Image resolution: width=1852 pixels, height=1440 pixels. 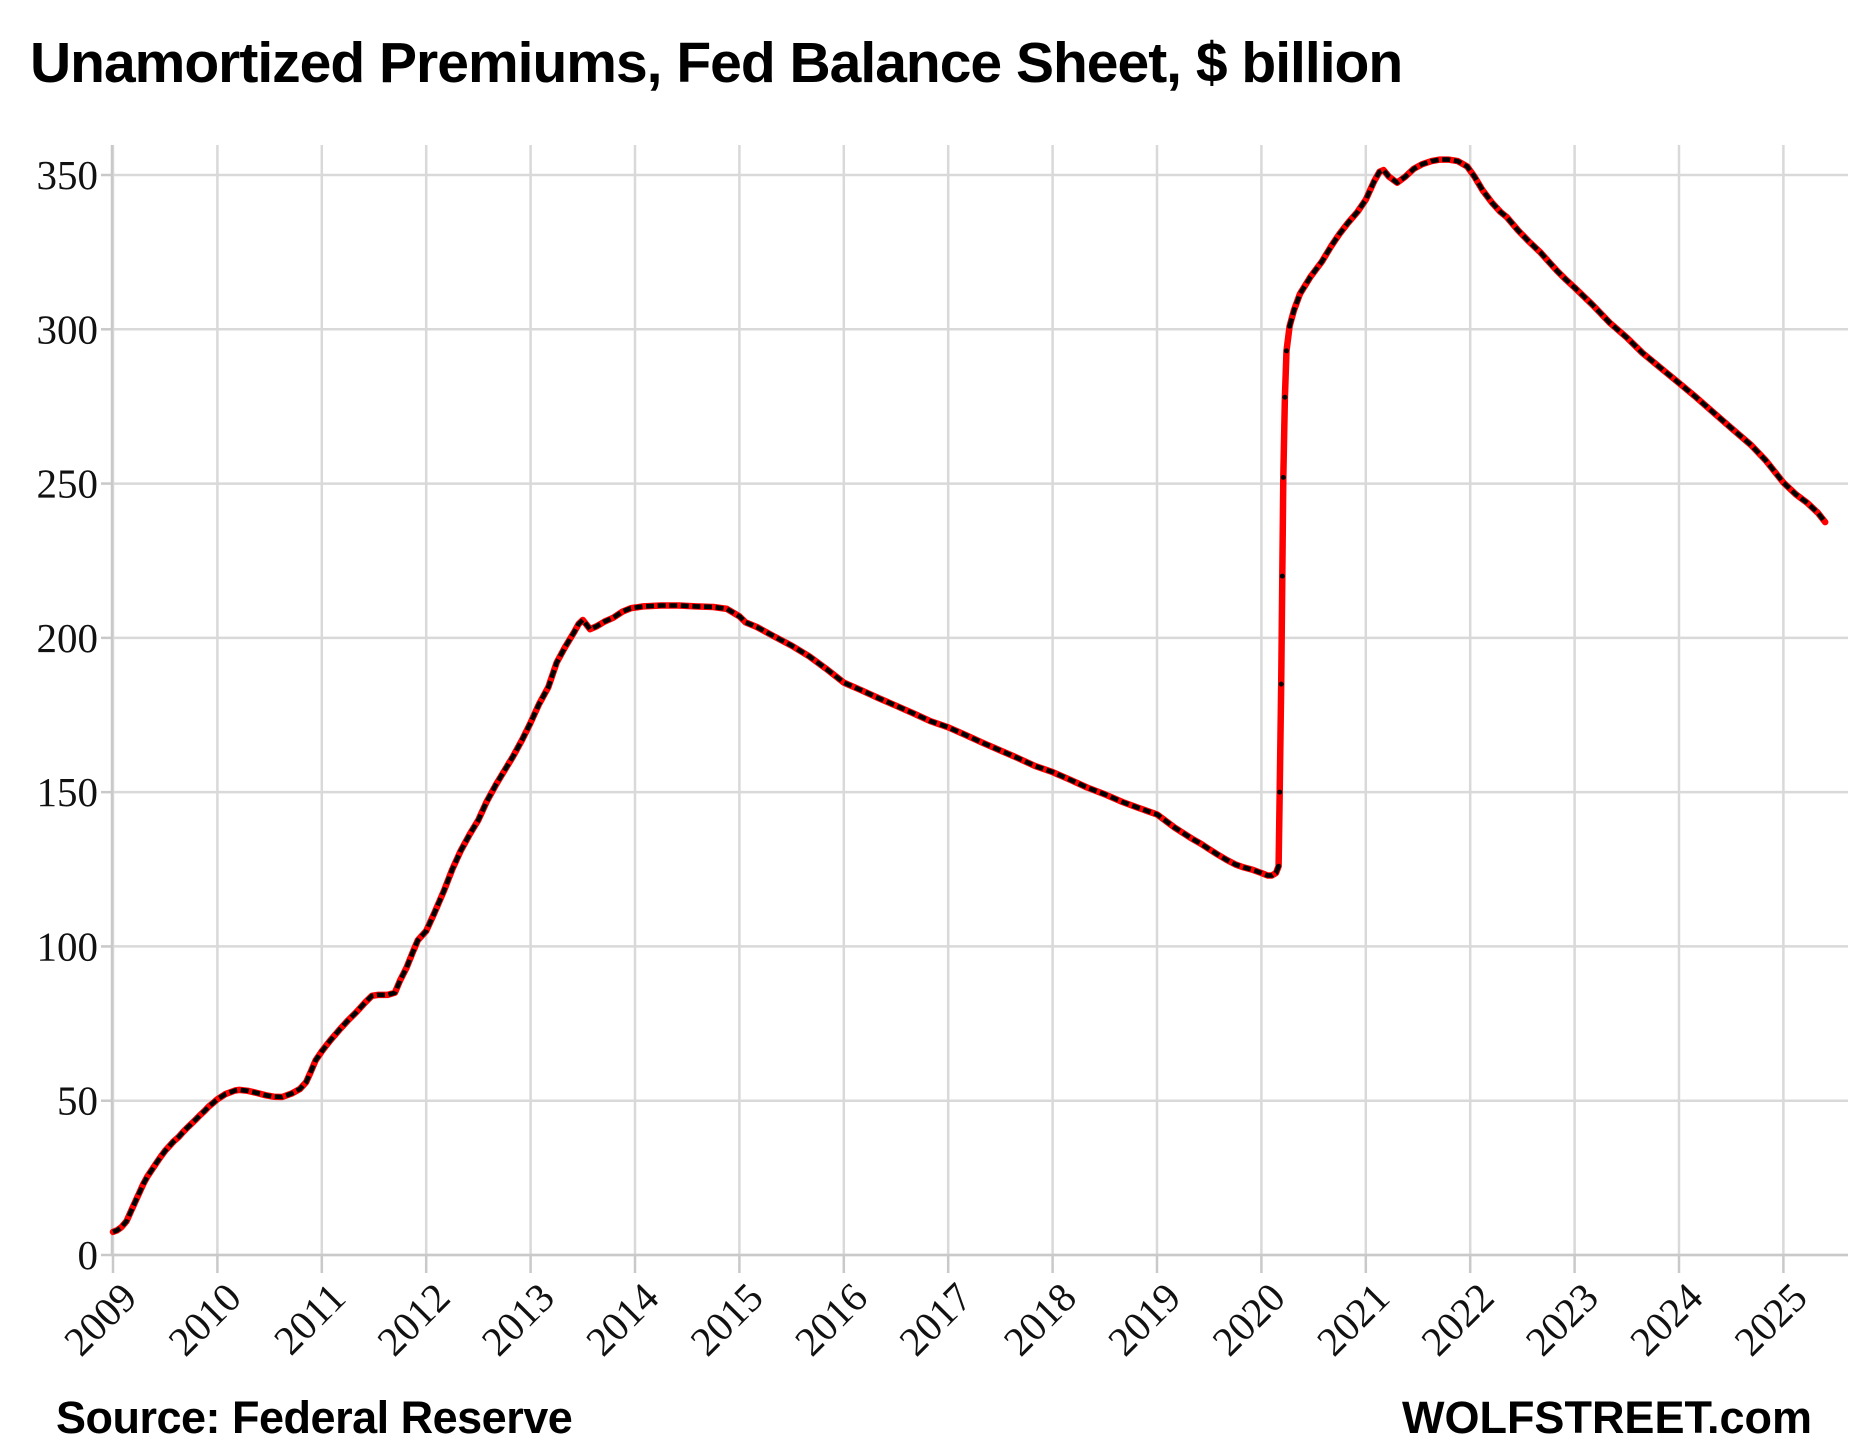 What do you see at coordinates (77, 1101) in the screenshot?
I see `y-axis-tick-label: 50` at bounding box center [77, 1101].